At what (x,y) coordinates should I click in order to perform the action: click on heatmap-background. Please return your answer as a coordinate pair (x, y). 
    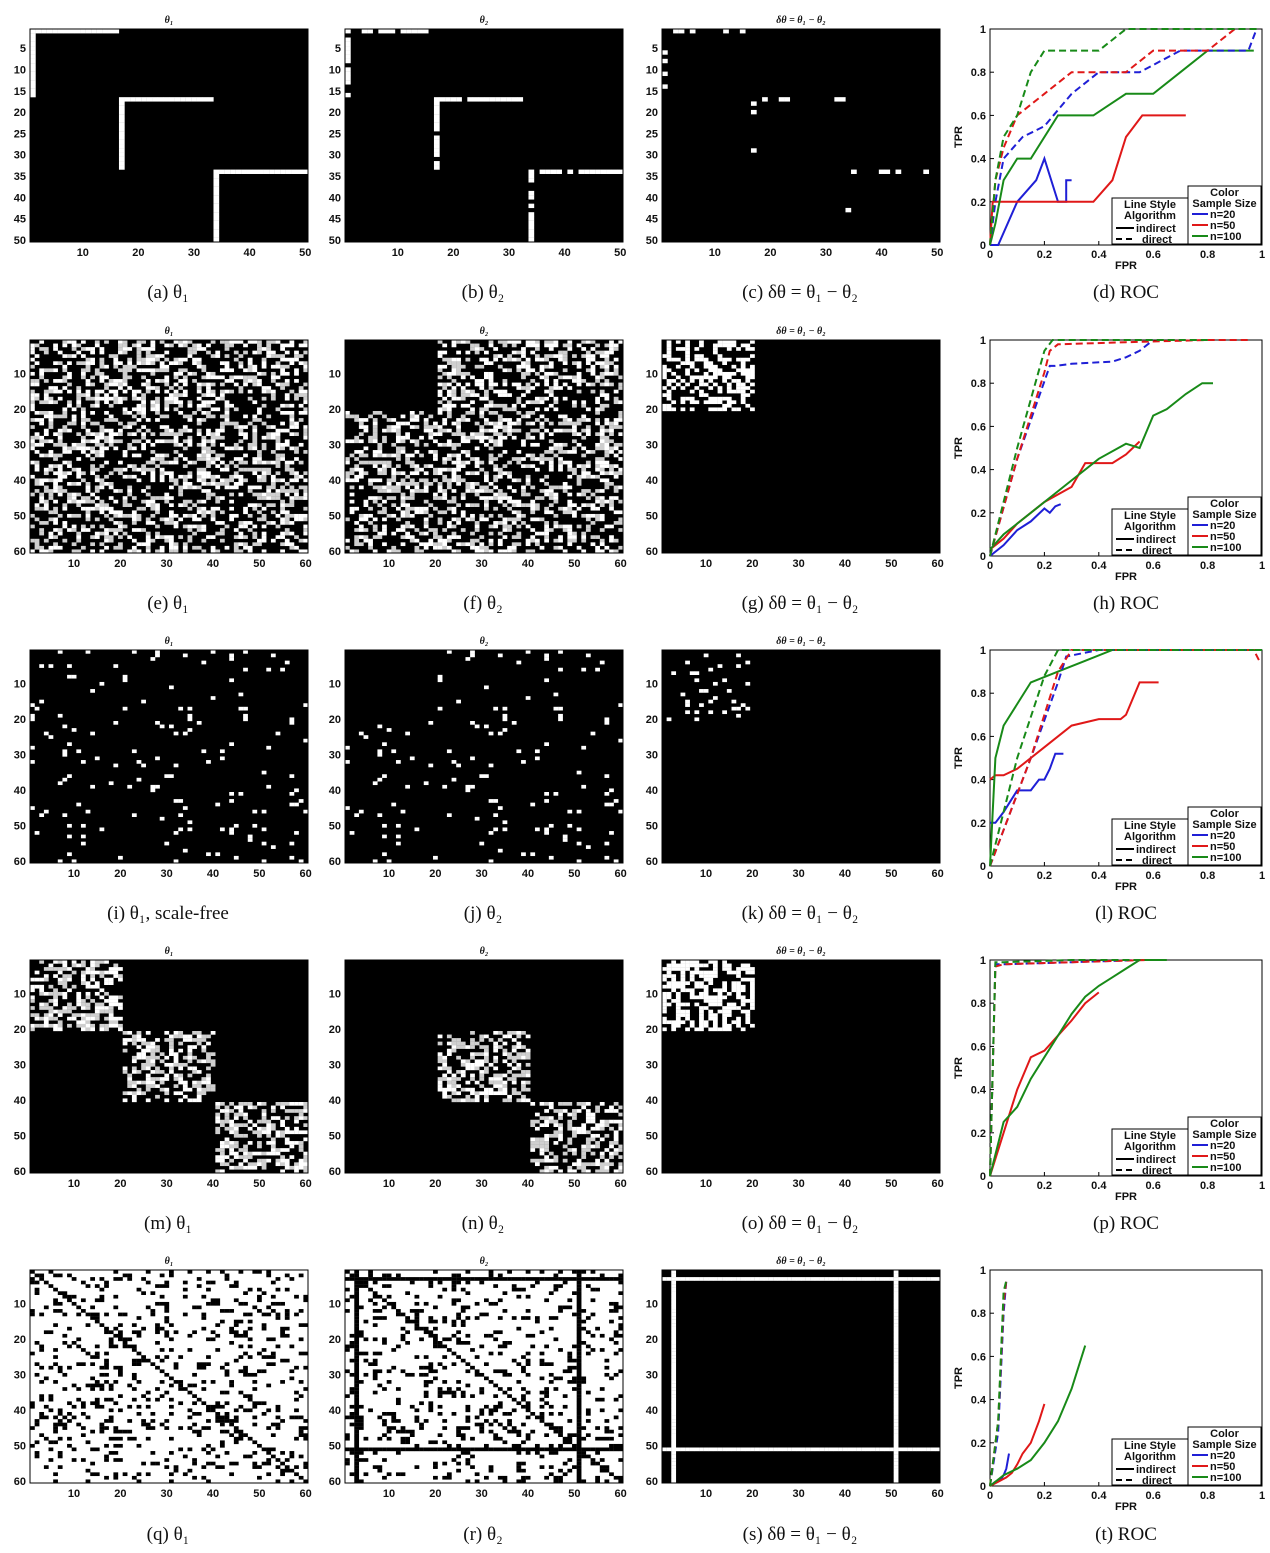
    Looking at the image, I should click on (169, 135).